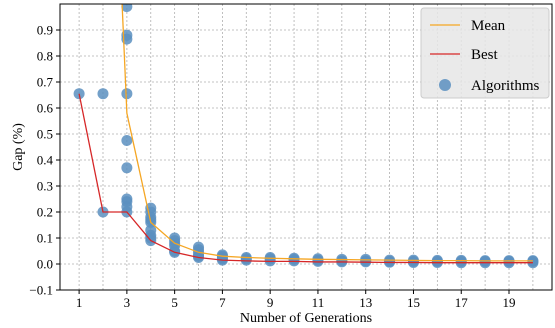  What do you see at coordinates (413, 302) in the screenshot?
I see `x-tick-label: 15` at bounding box center [413, 302].